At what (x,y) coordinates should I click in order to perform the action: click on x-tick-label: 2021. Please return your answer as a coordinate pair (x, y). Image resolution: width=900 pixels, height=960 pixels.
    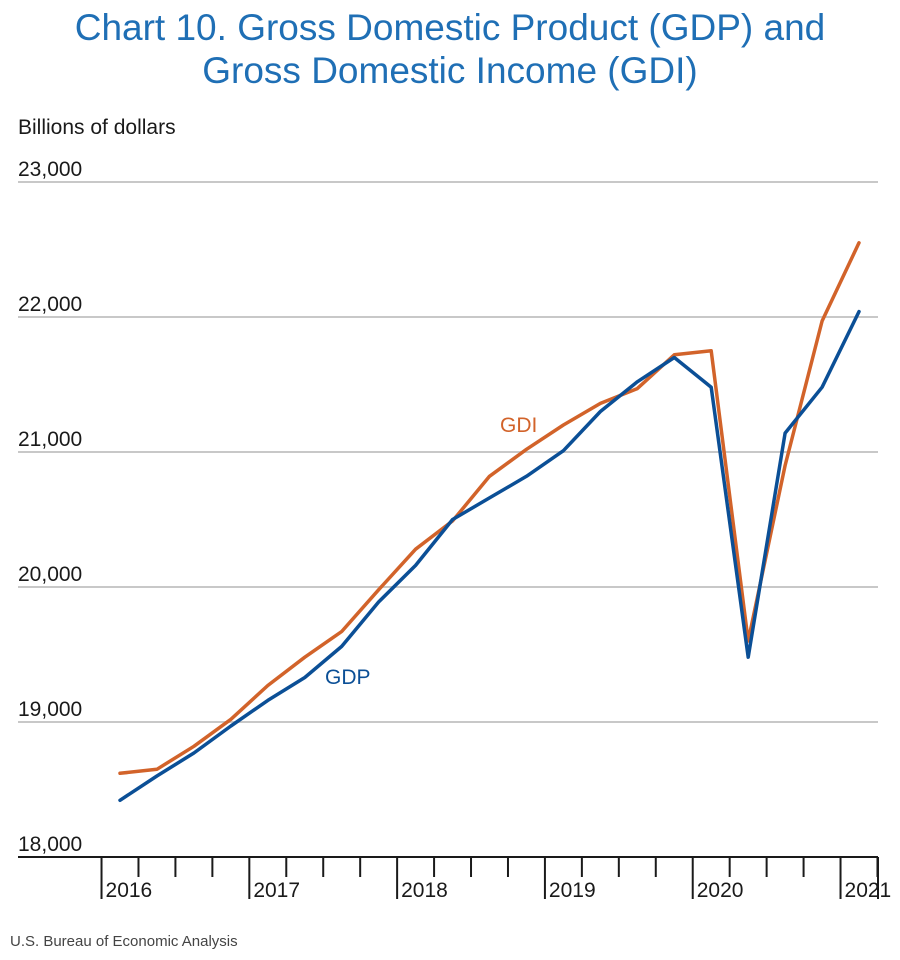
    Looking at the image, I should click on (868, 890).